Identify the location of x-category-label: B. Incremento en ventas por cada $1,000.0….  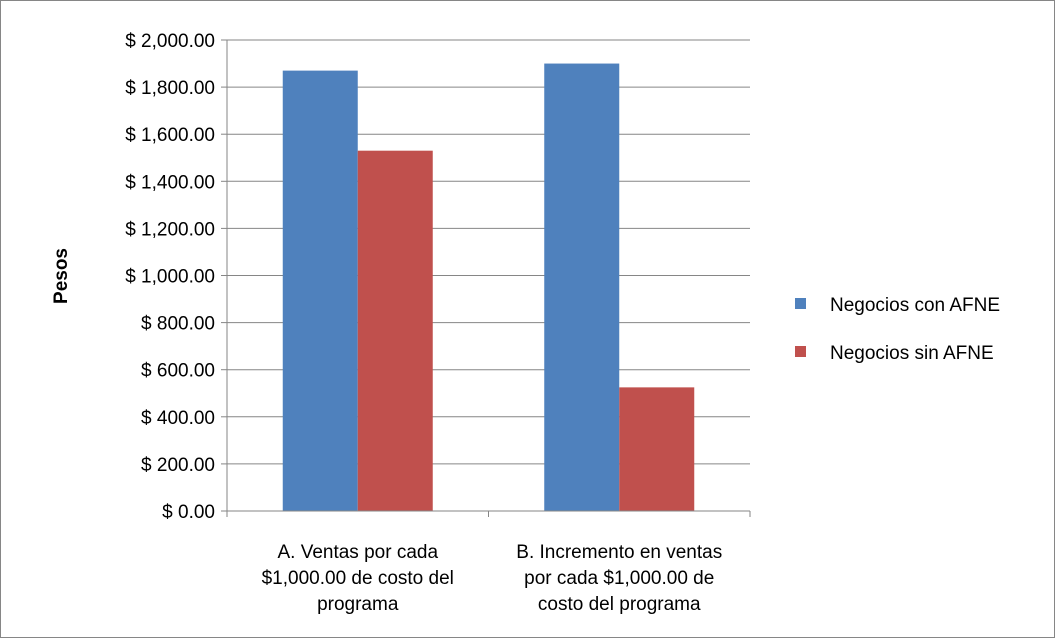
(619, 578).